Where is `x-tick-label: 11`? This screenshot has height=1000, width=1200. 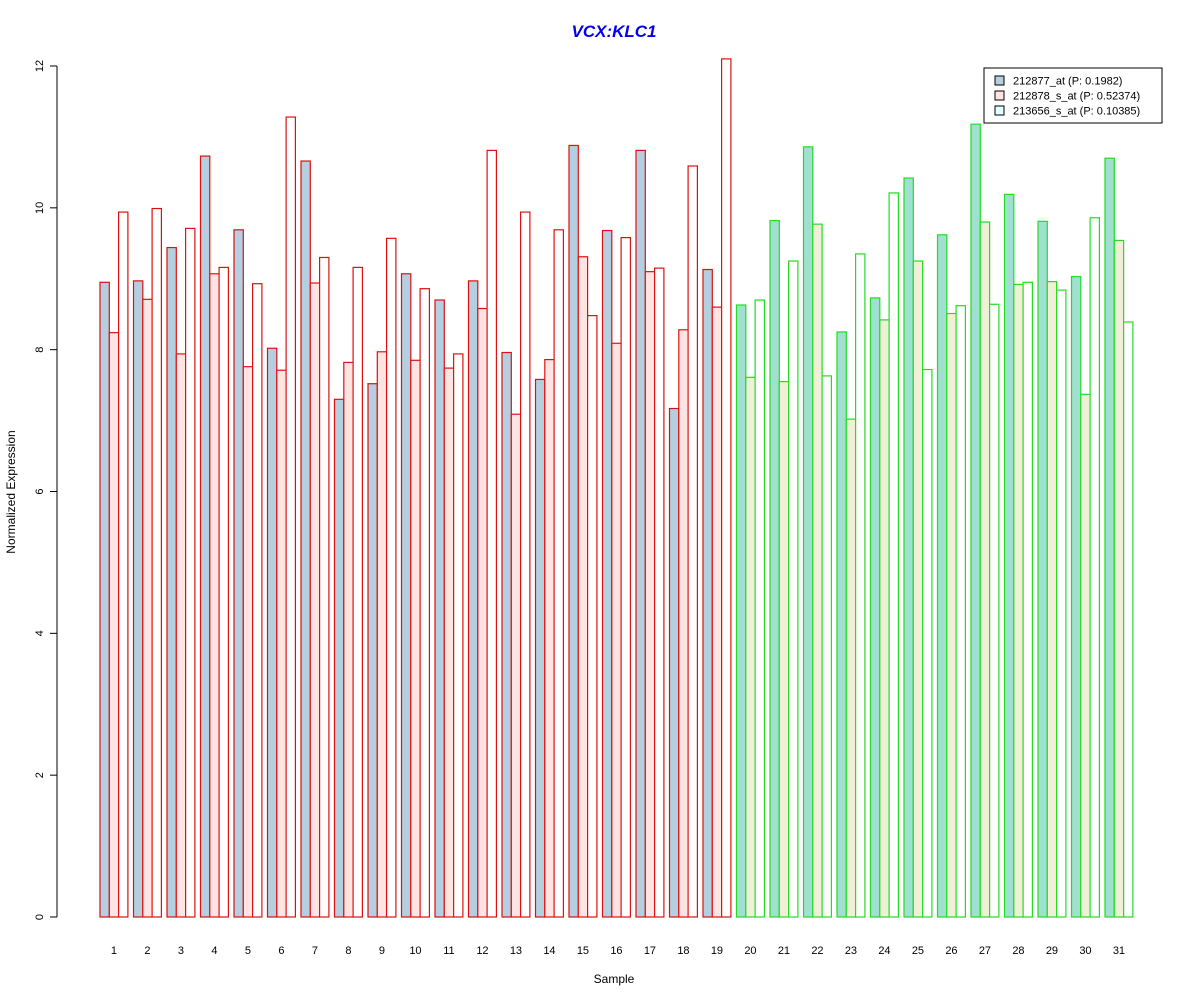 x-tick-label: 11 is located at coordinates (448, 951).